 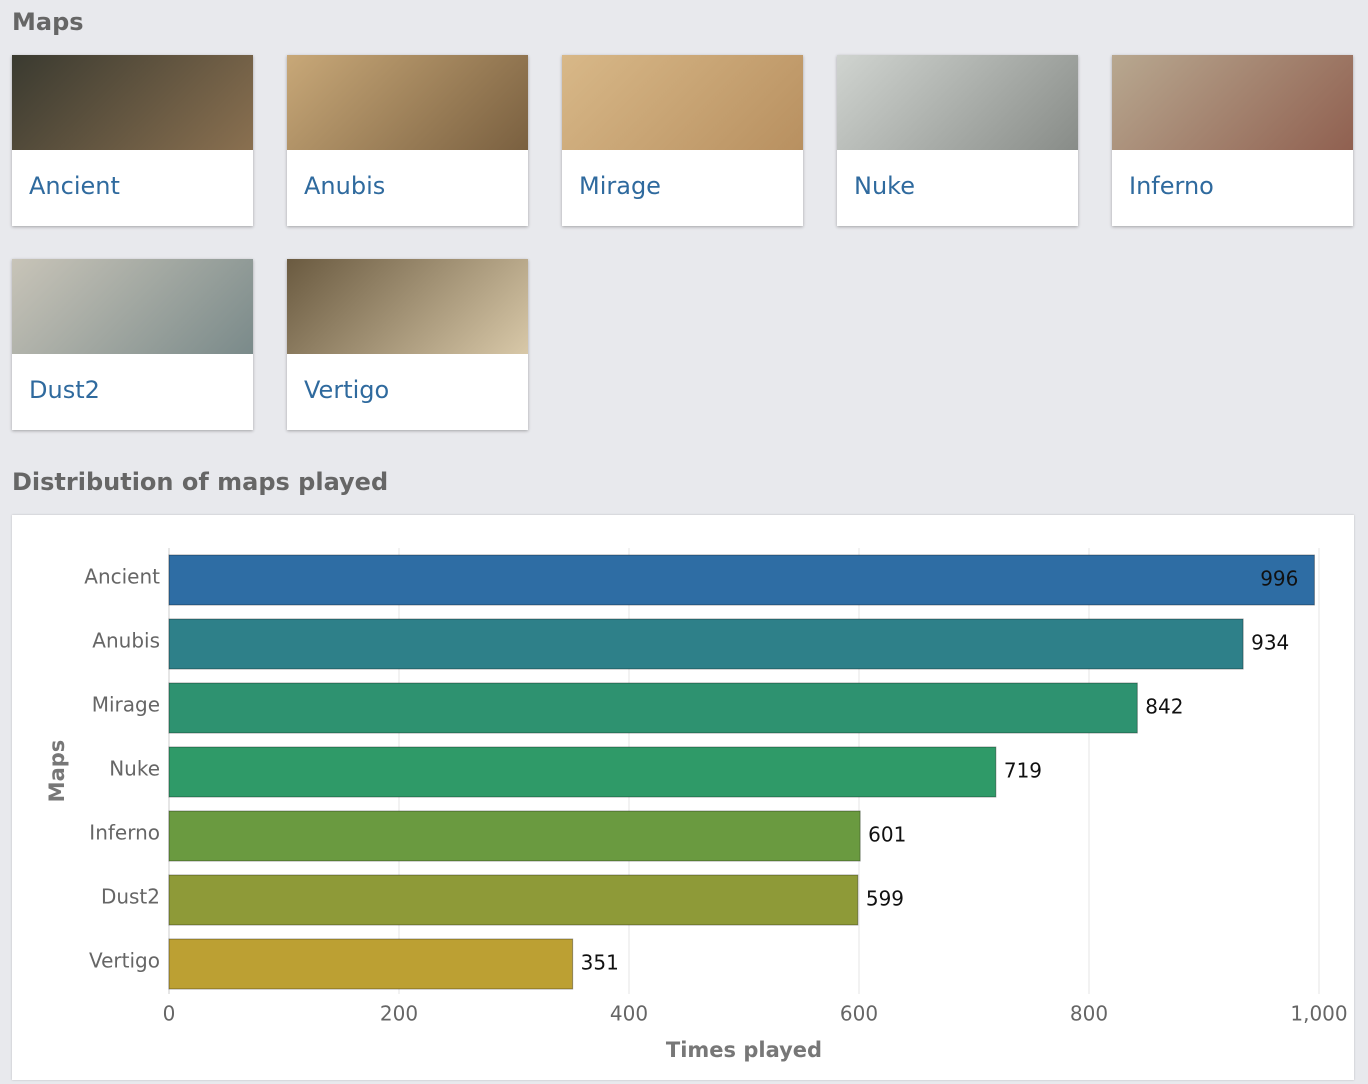 What do you see at coordinates (130, 897) in the screenshot?
I see `y-tick-label: Dust2` at bounding box center [130, 897].